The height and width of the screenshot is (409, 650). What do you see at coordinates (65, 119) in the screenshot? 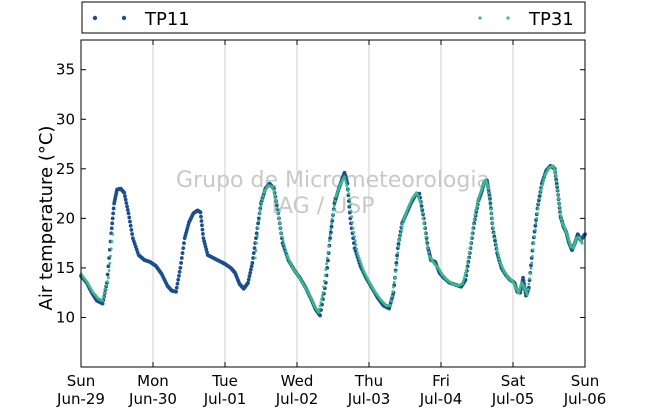
I see `y-tick-label: 30` at bounding box center [65, 119].